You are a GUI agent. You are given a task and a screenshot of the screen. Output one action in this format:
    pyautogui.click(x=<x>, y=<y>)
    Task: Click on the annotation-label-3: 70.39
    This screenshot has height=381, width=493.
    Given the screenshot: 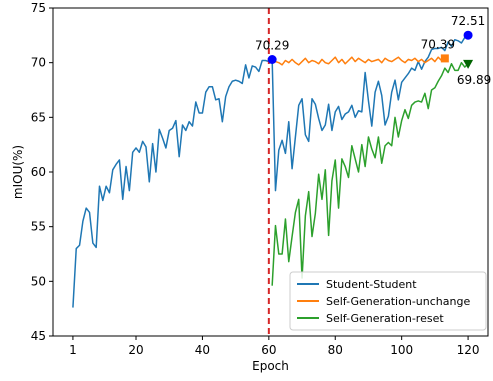 What is the action you would take?
    pyautogui.click(x=438, y=44)
    